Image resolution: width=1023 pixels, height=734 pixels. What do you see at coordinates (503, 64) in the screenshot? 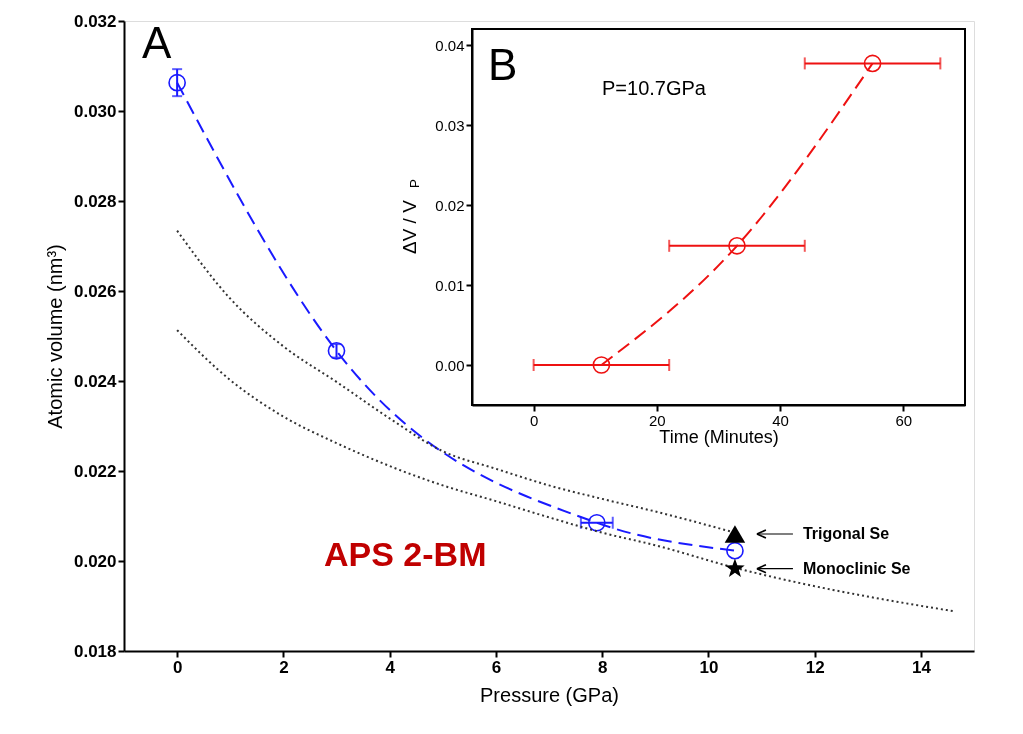
I see `annotation: B` at bounding box center [503, 64].